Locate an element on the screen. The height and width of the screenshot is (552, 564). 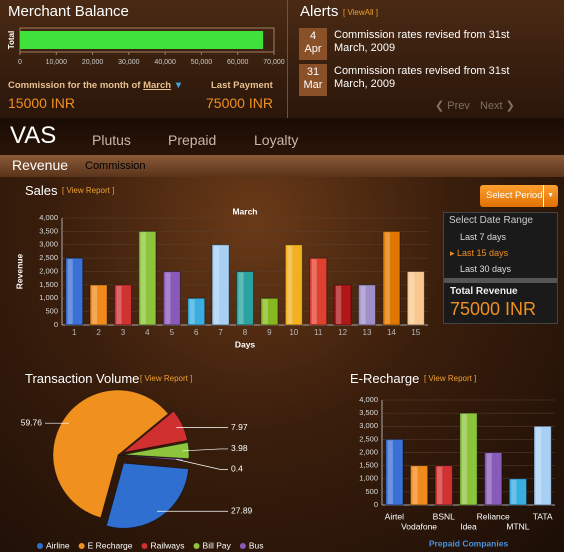
date-option: Last 7 days is located at coordinates (483, 237).